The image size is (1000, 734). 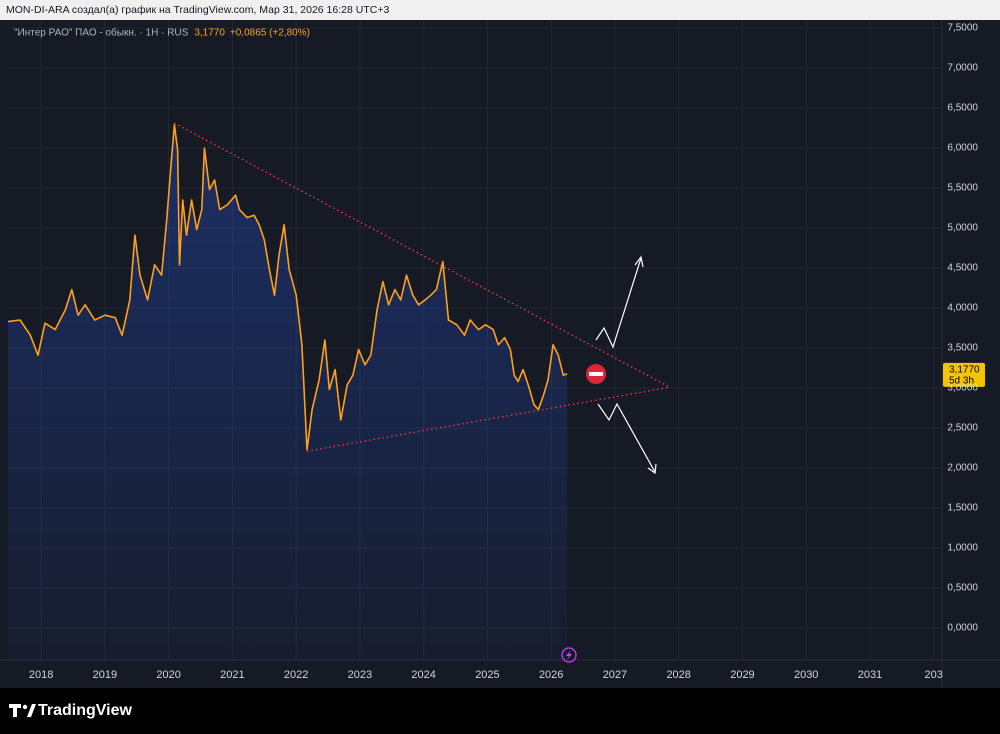 What do you see at coordinates (962, 628) in the screenshot?
I see `y-tick-label: 0,0000` at bounding box center [962, 628].